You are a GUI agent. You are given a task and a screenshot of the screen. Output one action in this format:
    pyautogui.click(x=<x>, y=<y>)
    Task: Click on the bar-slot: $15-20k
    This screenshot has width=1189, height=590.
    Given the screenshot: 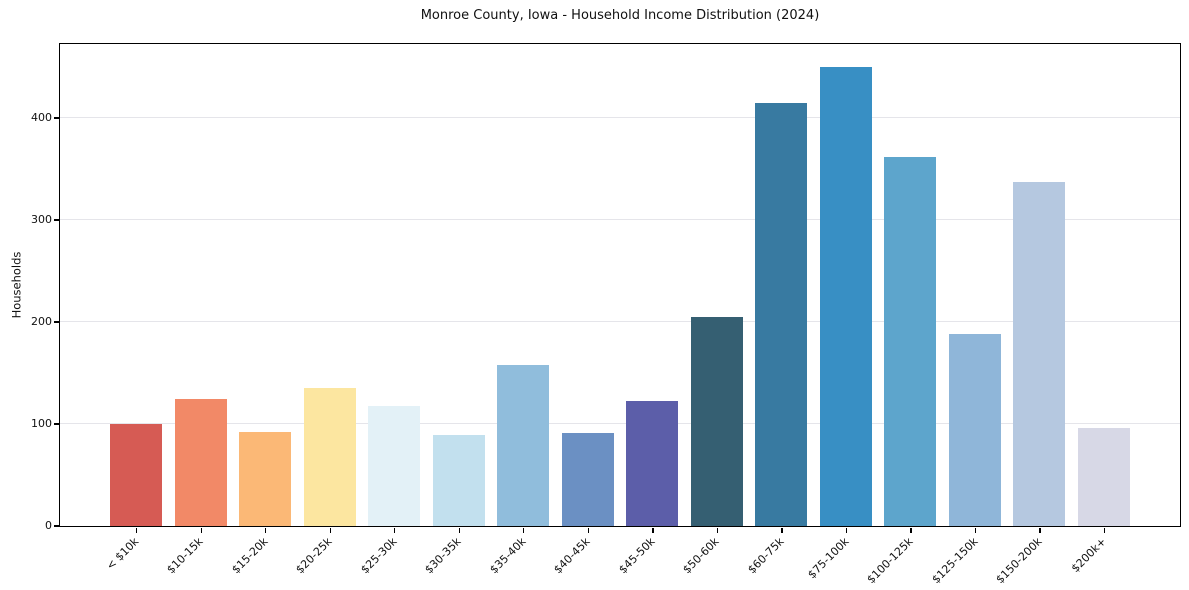 What is the action you would take?
    pyautogui.click(x=260, y=310)
    